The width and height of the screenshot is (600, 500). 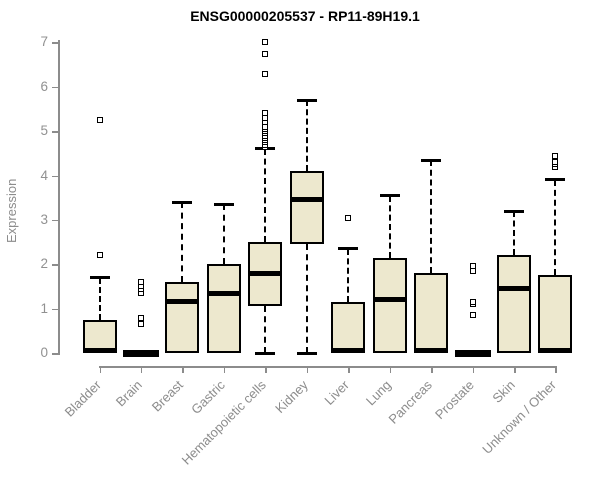 I want to click on box-Bladder, so click(x=99, y=336).